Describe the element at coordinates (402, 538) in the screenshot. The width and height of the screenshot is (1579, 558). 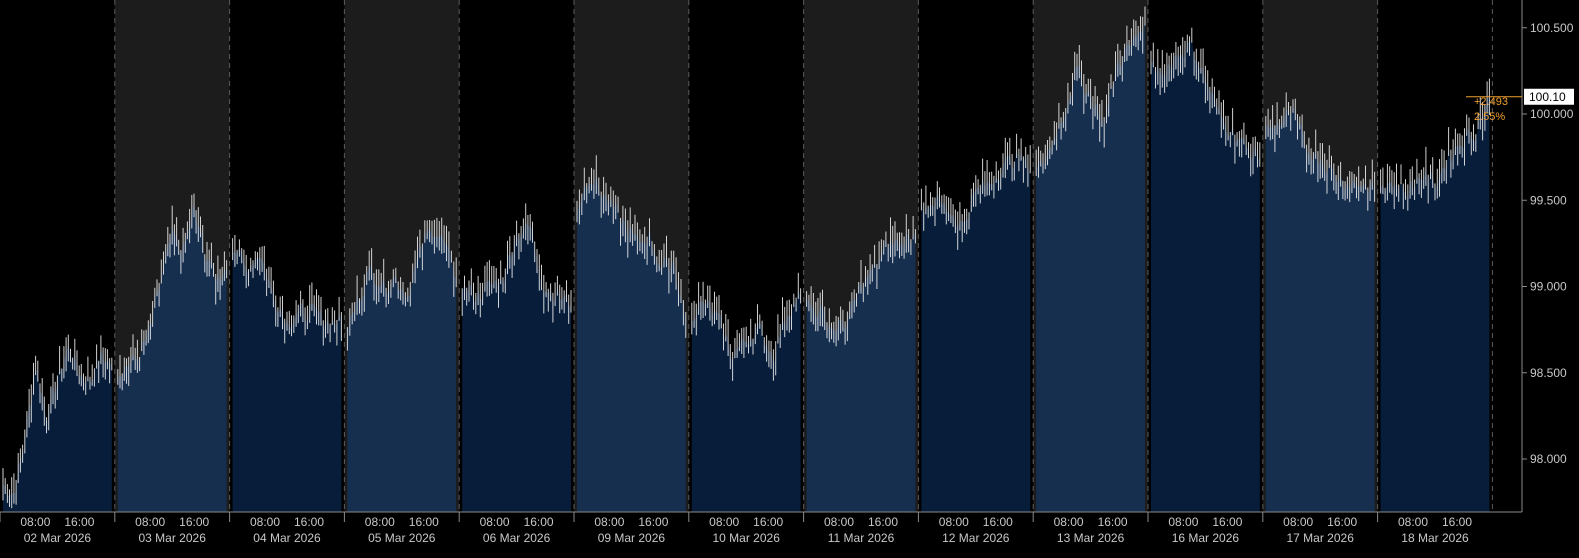
I see `x-date-label: 05 Mar 2026` at that location.